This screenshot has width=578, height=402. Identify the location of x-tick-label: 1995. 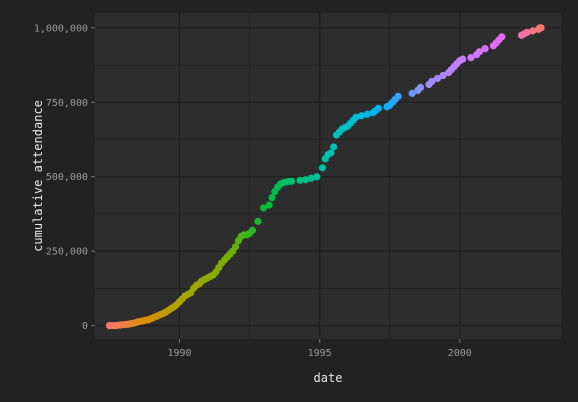
(320, 353).